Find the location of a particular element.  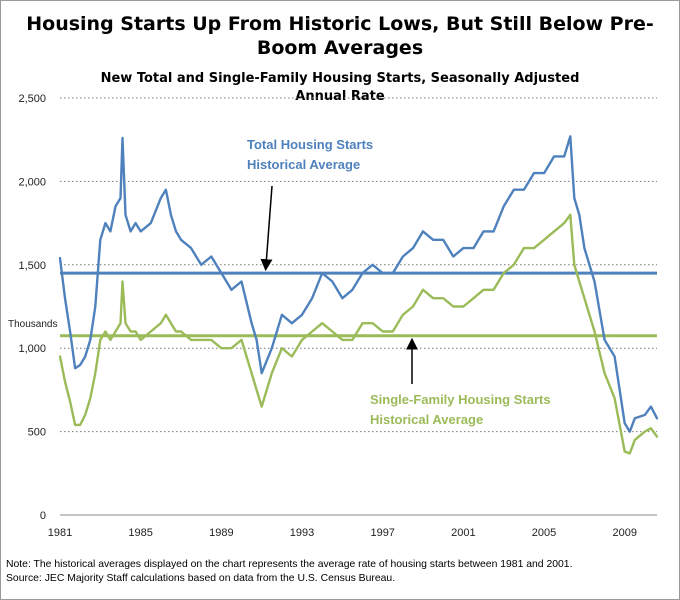

x-tick-label: 1997 is located at coordinates (382, 533).